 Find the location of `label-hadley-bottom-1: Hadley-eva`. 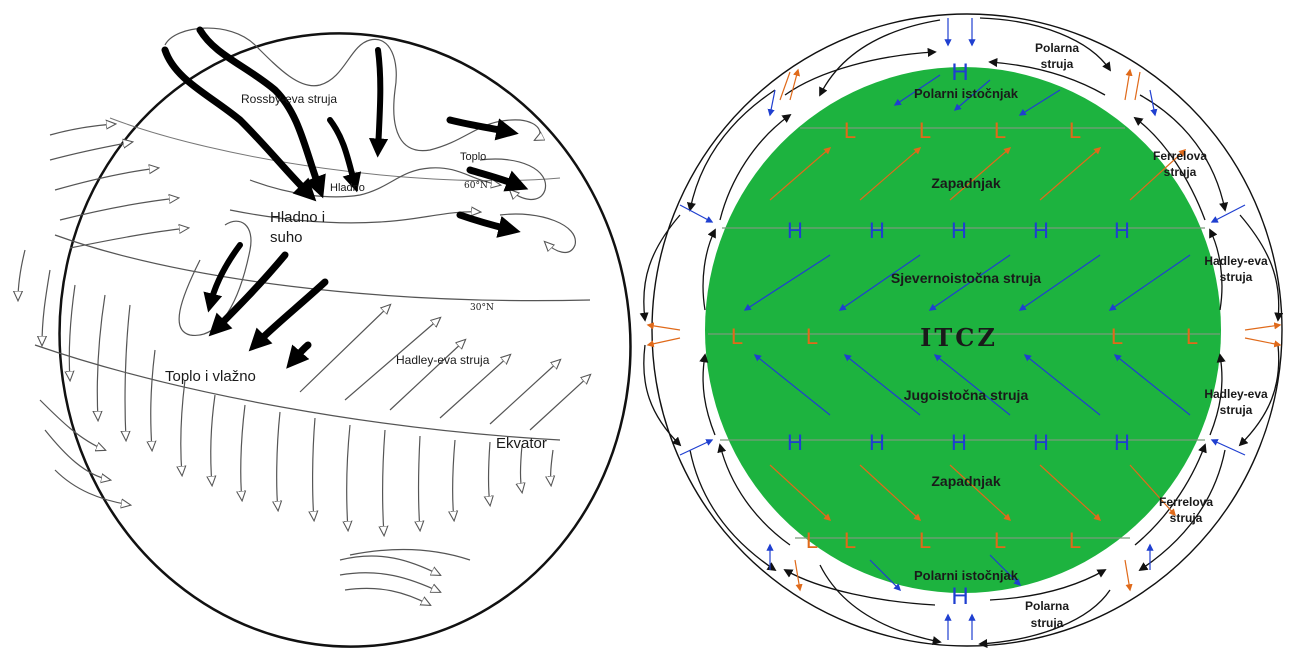

label-hadley-bottom-1: Hadley-eva is located at coordinates (1236, 394).